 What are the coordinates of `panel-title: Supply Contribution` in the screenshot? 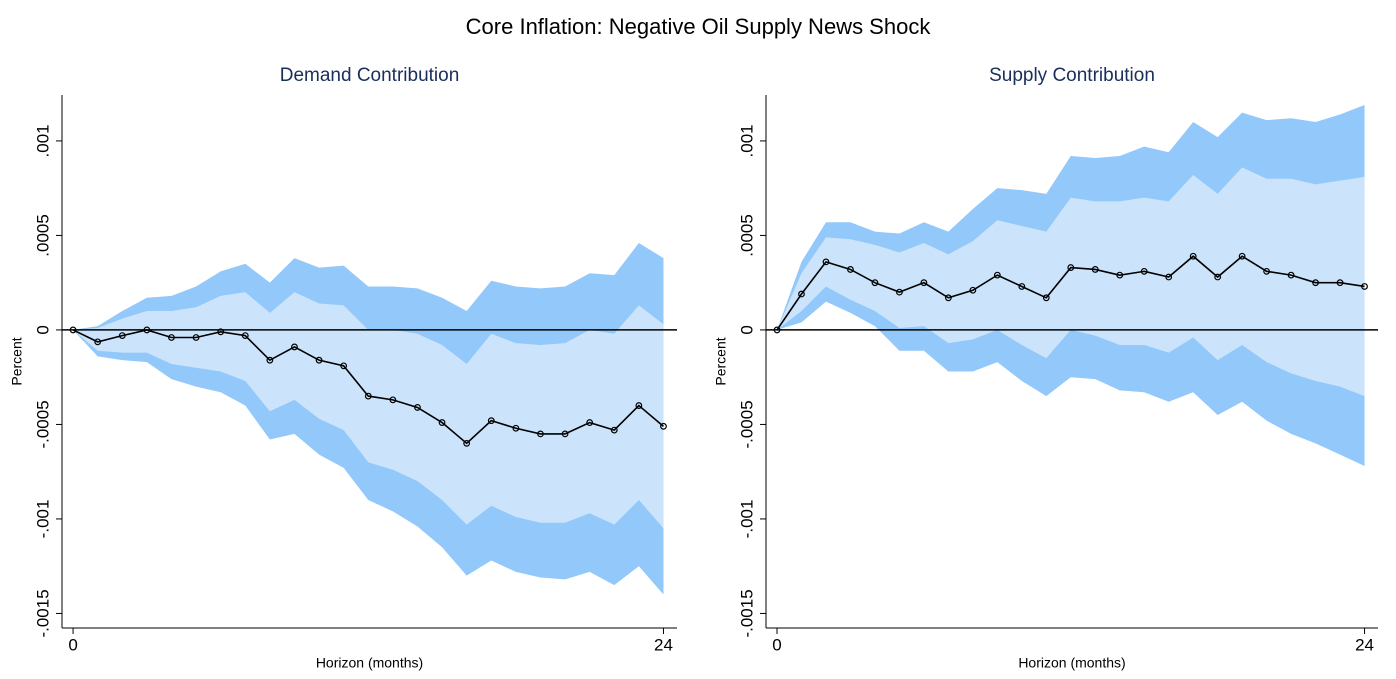 It's located at (1072, 75).